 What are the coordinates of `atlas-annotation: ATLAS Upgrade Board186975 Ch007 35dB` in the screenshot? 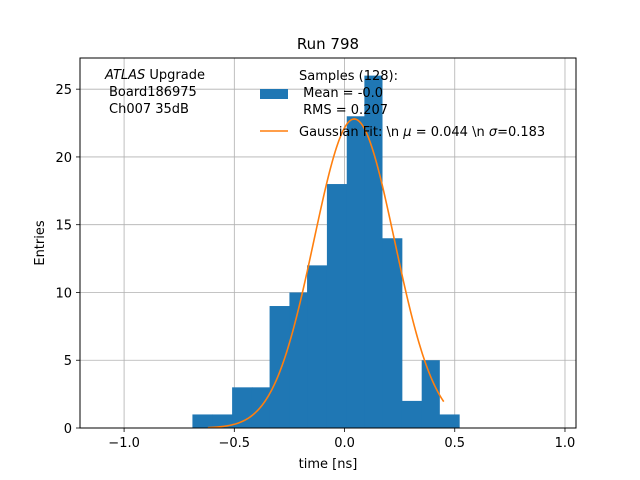 It's located at (154, 92).